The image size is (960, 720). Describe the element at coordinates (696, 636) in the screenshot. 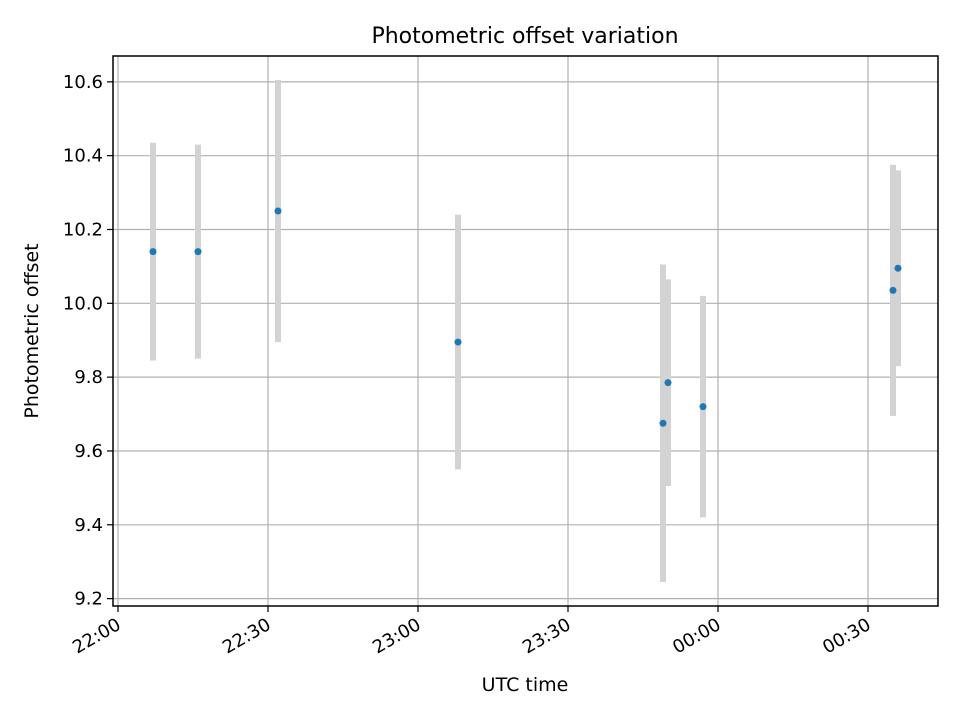

I see `x-tick-label: 00:00` at that location.